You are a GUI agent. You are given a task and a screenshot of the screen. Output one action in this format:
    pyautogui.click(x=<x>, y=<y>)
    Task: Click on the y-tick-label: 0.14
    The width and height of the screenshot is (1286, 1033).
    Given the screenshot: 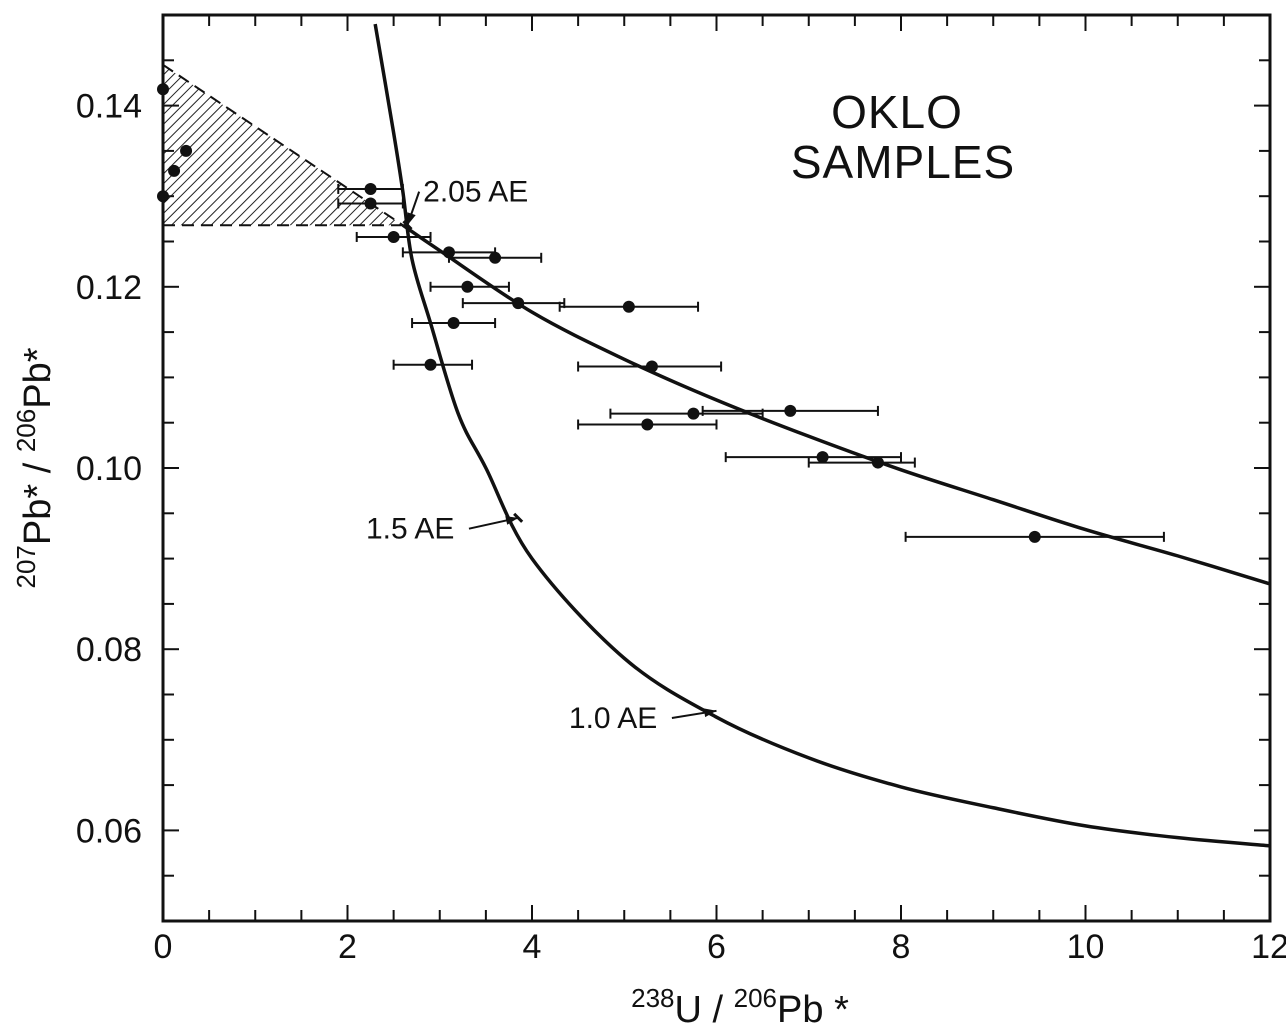 What is the action you would take?
    pyautogui.click(x=109, y=107)
    